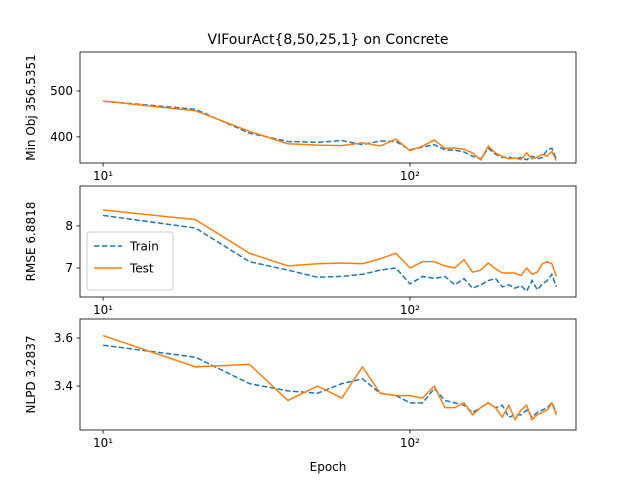  Describe the element at coordinates (31, 375) in the screenshot. I see `y-axis-label: NLPD 3.2837` at that location.